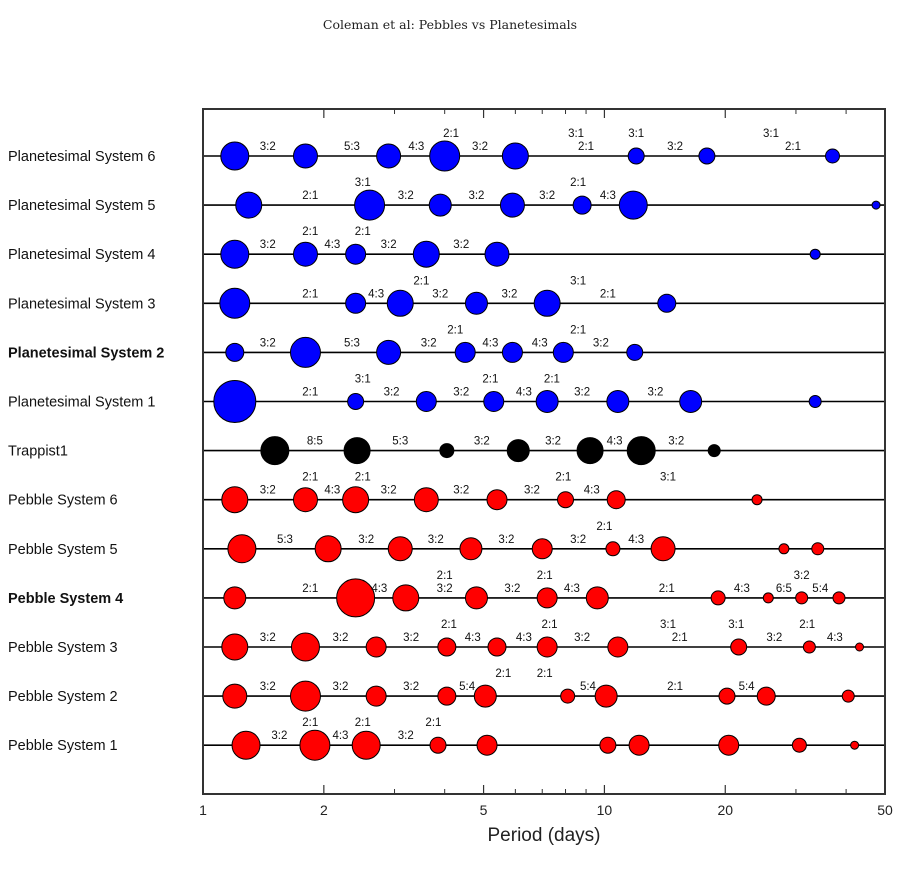 This screenshot has width=900, height=869. What do you see at coordinates (885, 810) in the screenshot?
I see `x-tick-label: 50` at bounding box center [885, 810].